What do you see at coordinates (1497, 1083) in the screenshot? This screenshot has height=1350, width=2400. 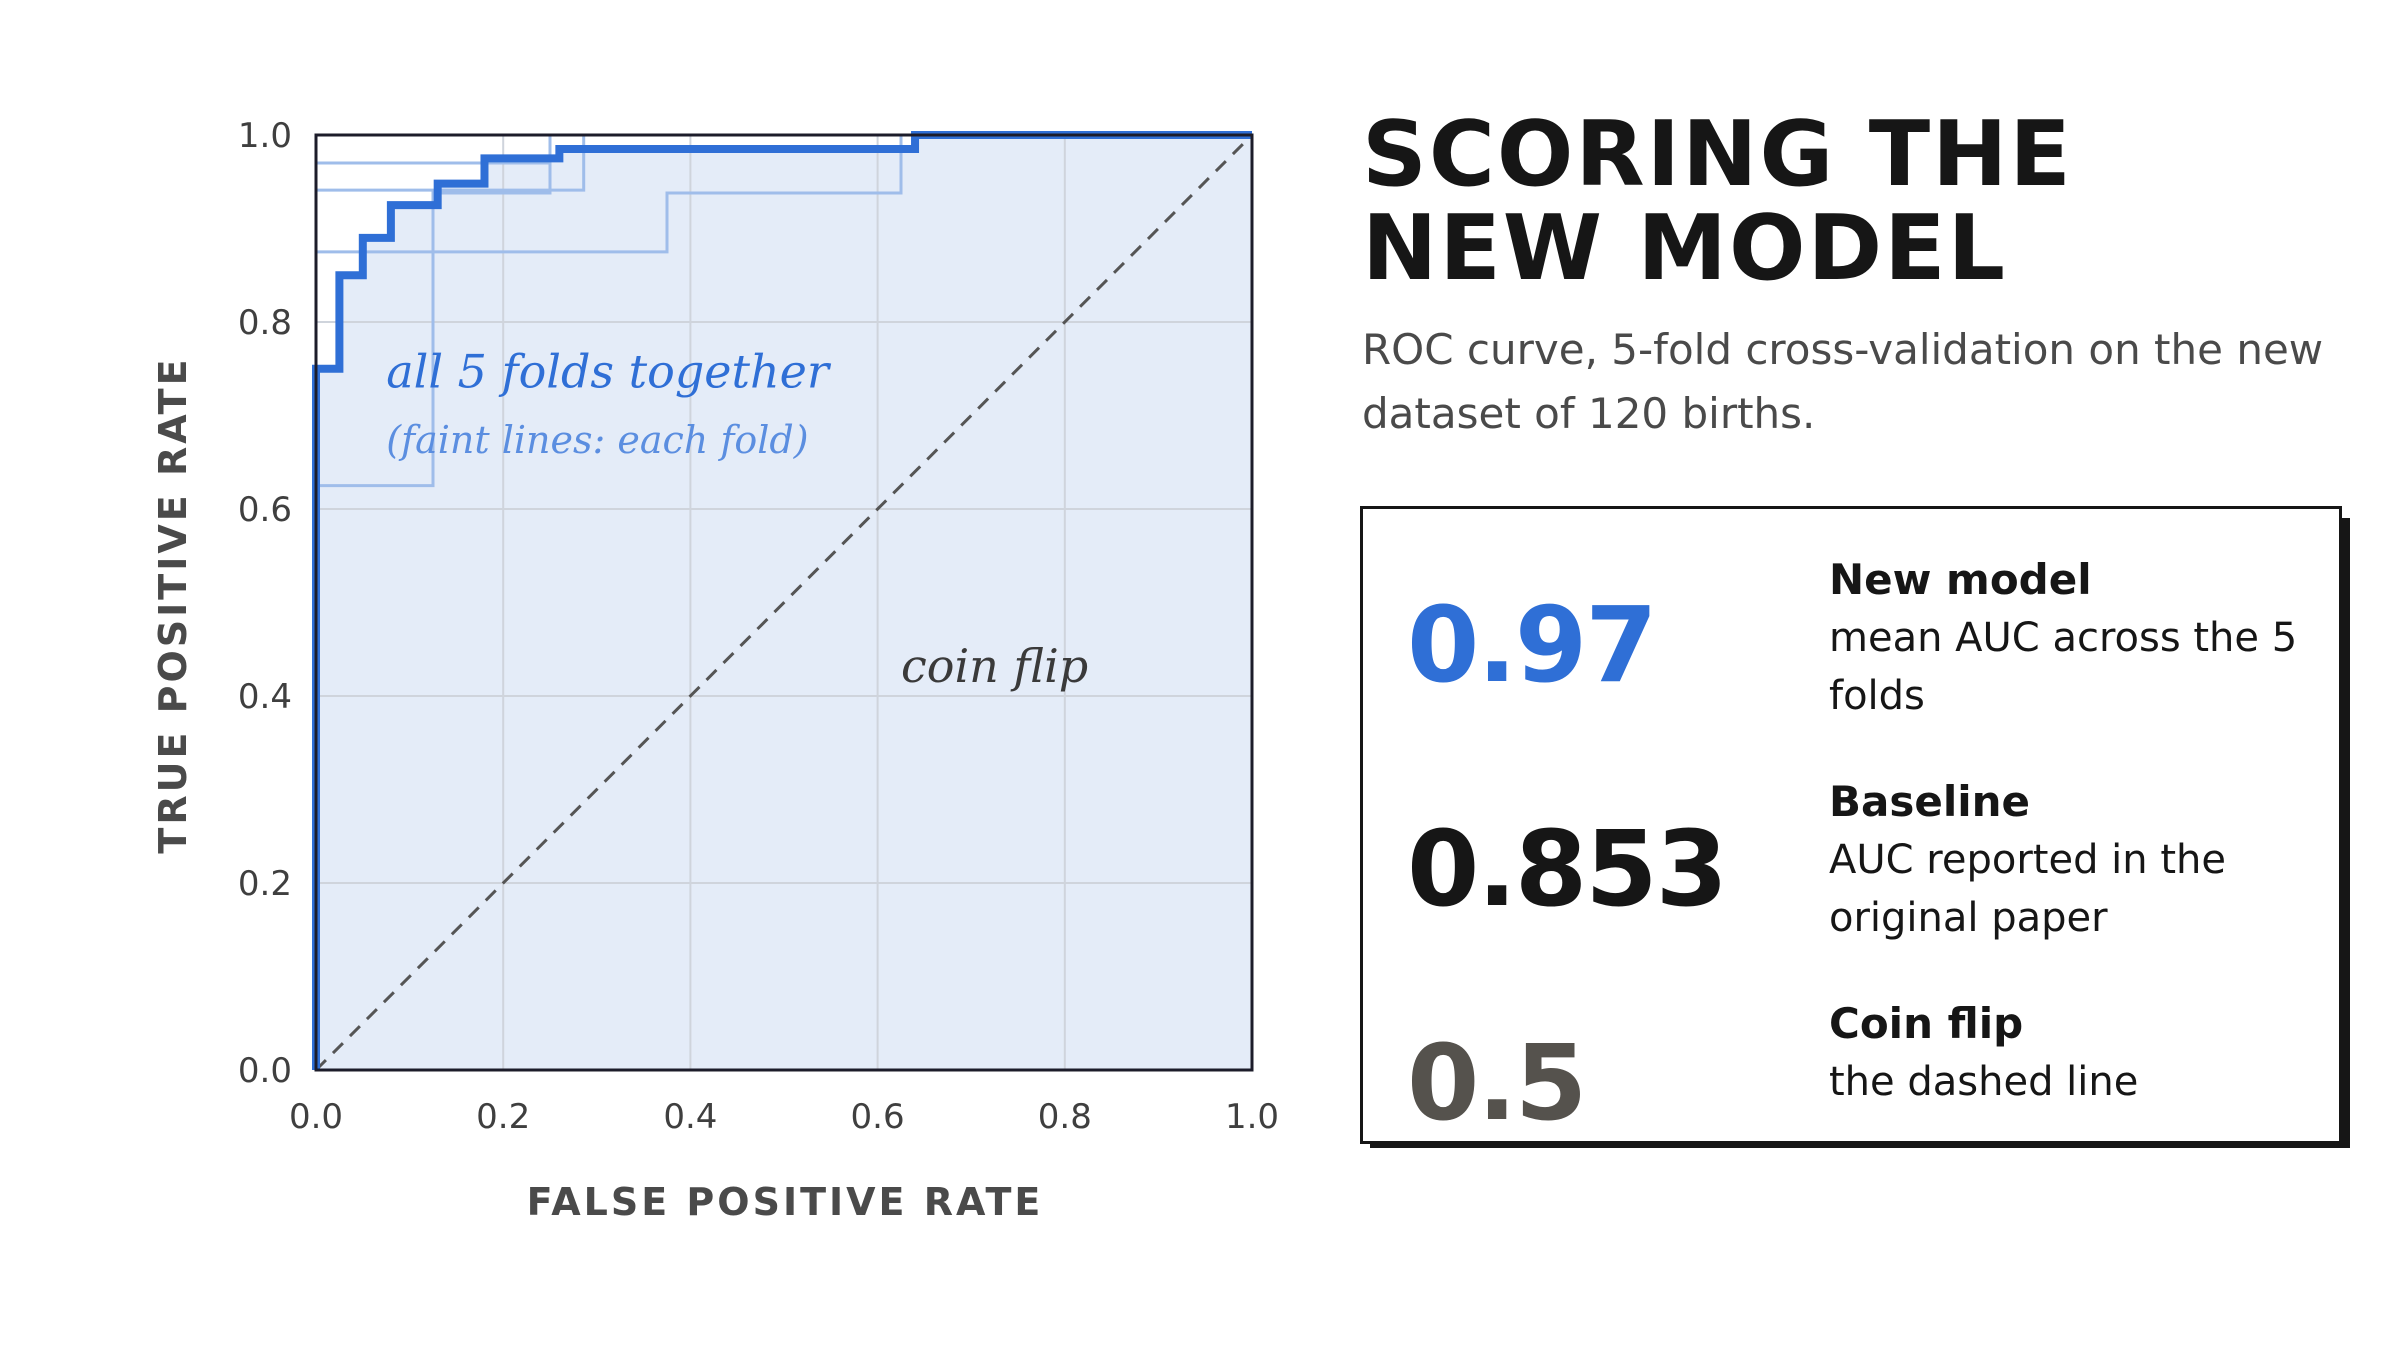 I see `stat-value-coin-flip: 0.5` at bounding box center [1497, 1083].